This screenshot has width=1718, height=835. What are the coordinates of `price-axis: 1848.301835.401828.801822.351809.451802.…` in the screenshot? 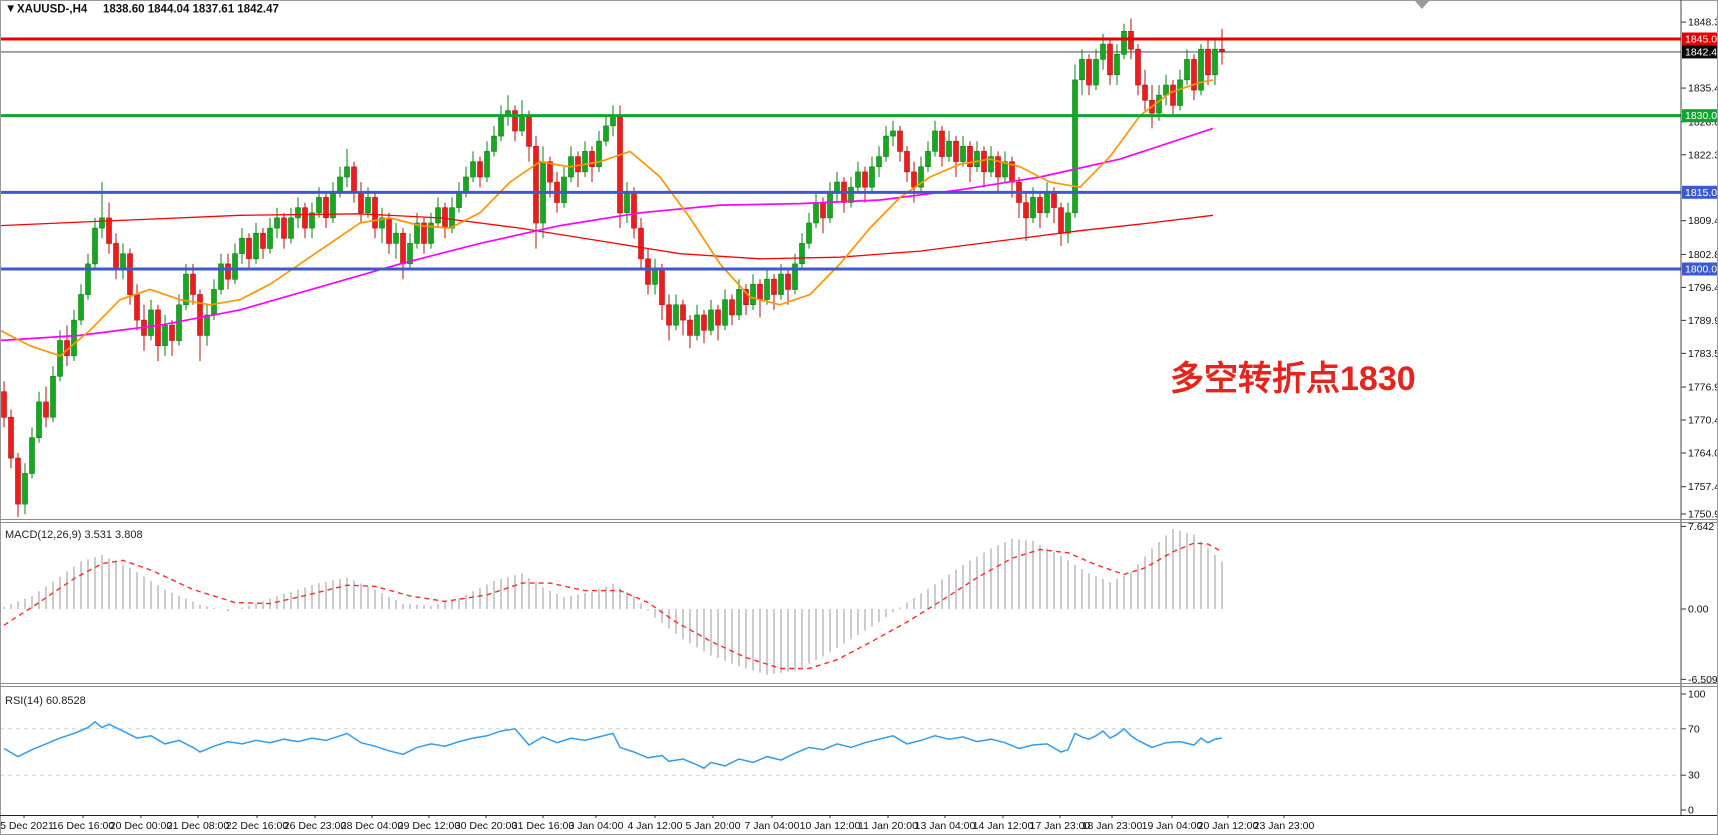 It's located at (1699, 417).